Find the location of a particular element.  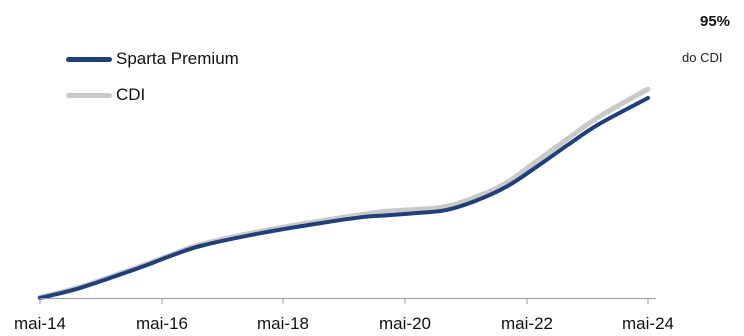

x-tick-label: mai-18 is located at coordinates (283, 323).